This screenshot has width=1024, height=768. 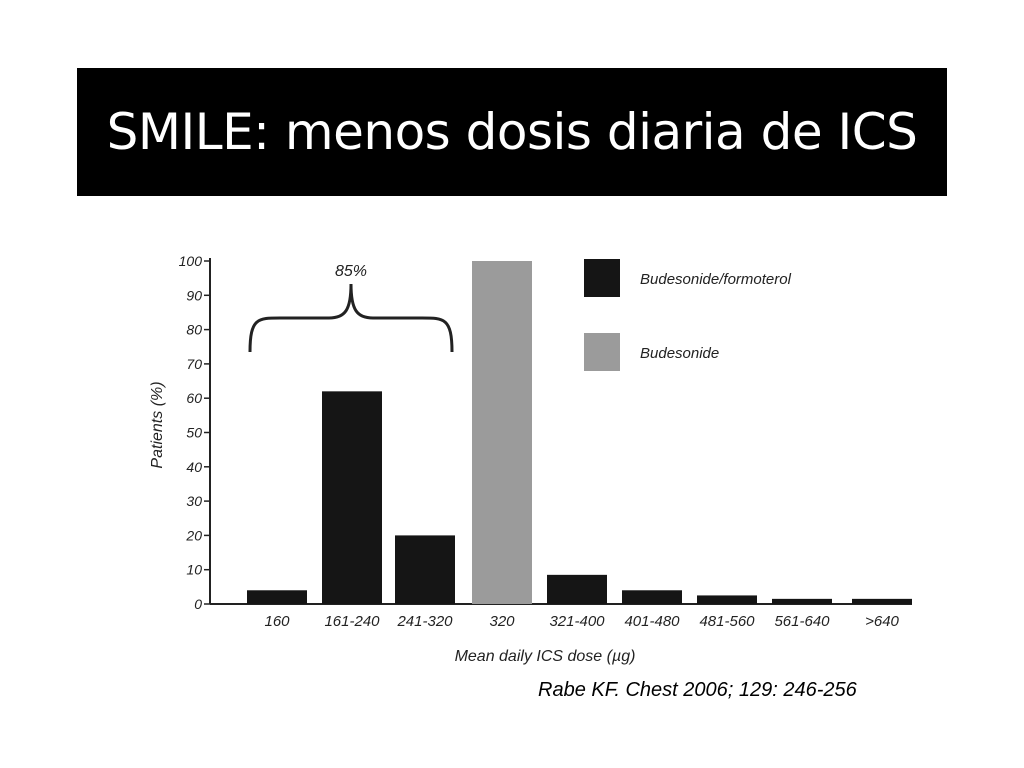 I want to click on y-tick-label: 100, so click(x=191, y=261).